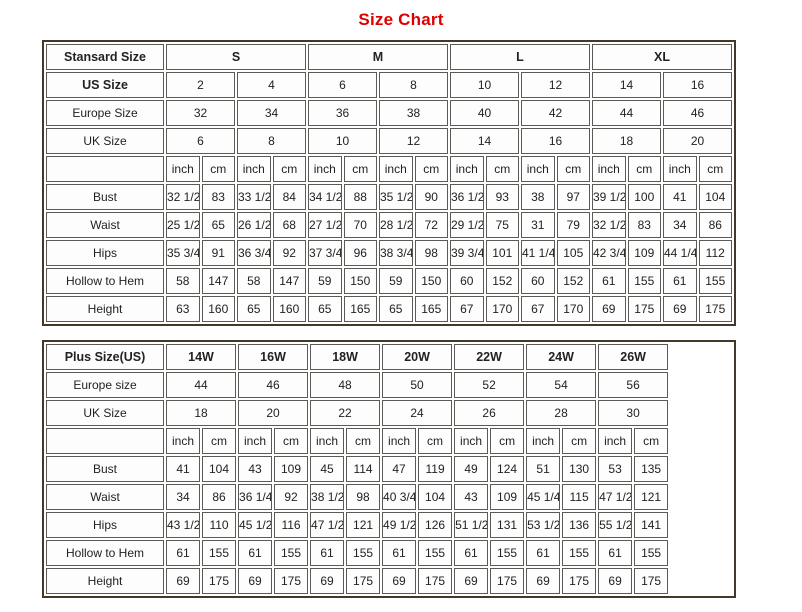 The width and height of the screenshot is (802, 612). I want to click on table-row: Europe size 44 46 48 50 52 54 56, so click(389, 385).